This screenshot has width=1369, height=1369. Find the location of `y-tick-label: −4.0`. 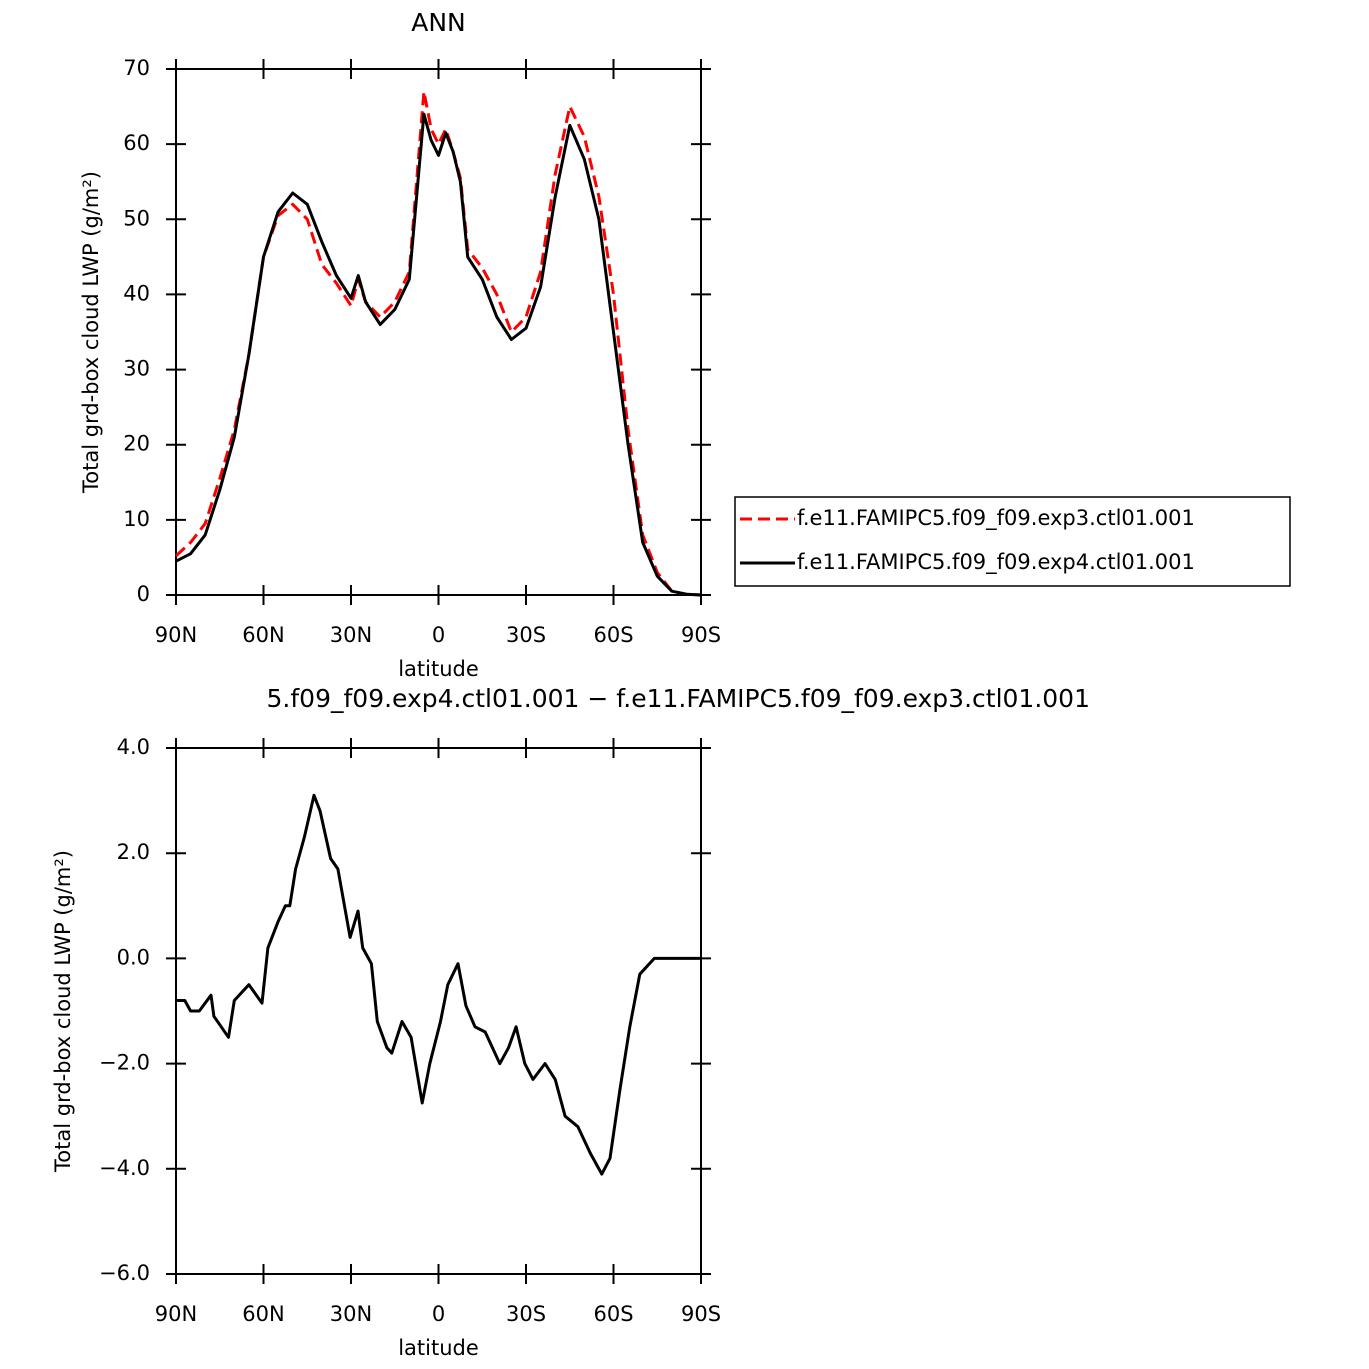

y-tick-label: −4.0 is located at coordinates (124, 1168).